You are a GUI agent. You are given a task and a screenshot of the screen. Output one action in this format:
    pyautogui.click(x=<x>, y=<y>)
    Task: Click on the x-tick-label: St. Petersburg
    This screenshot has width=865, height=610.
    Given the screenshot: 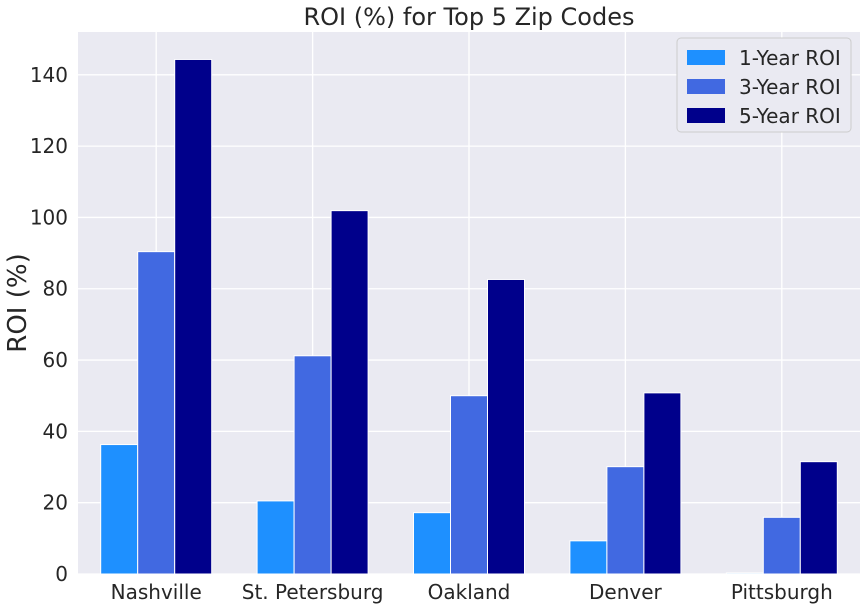 What is the action you would take?
    pyautogui.click(x=313, y=592)
    